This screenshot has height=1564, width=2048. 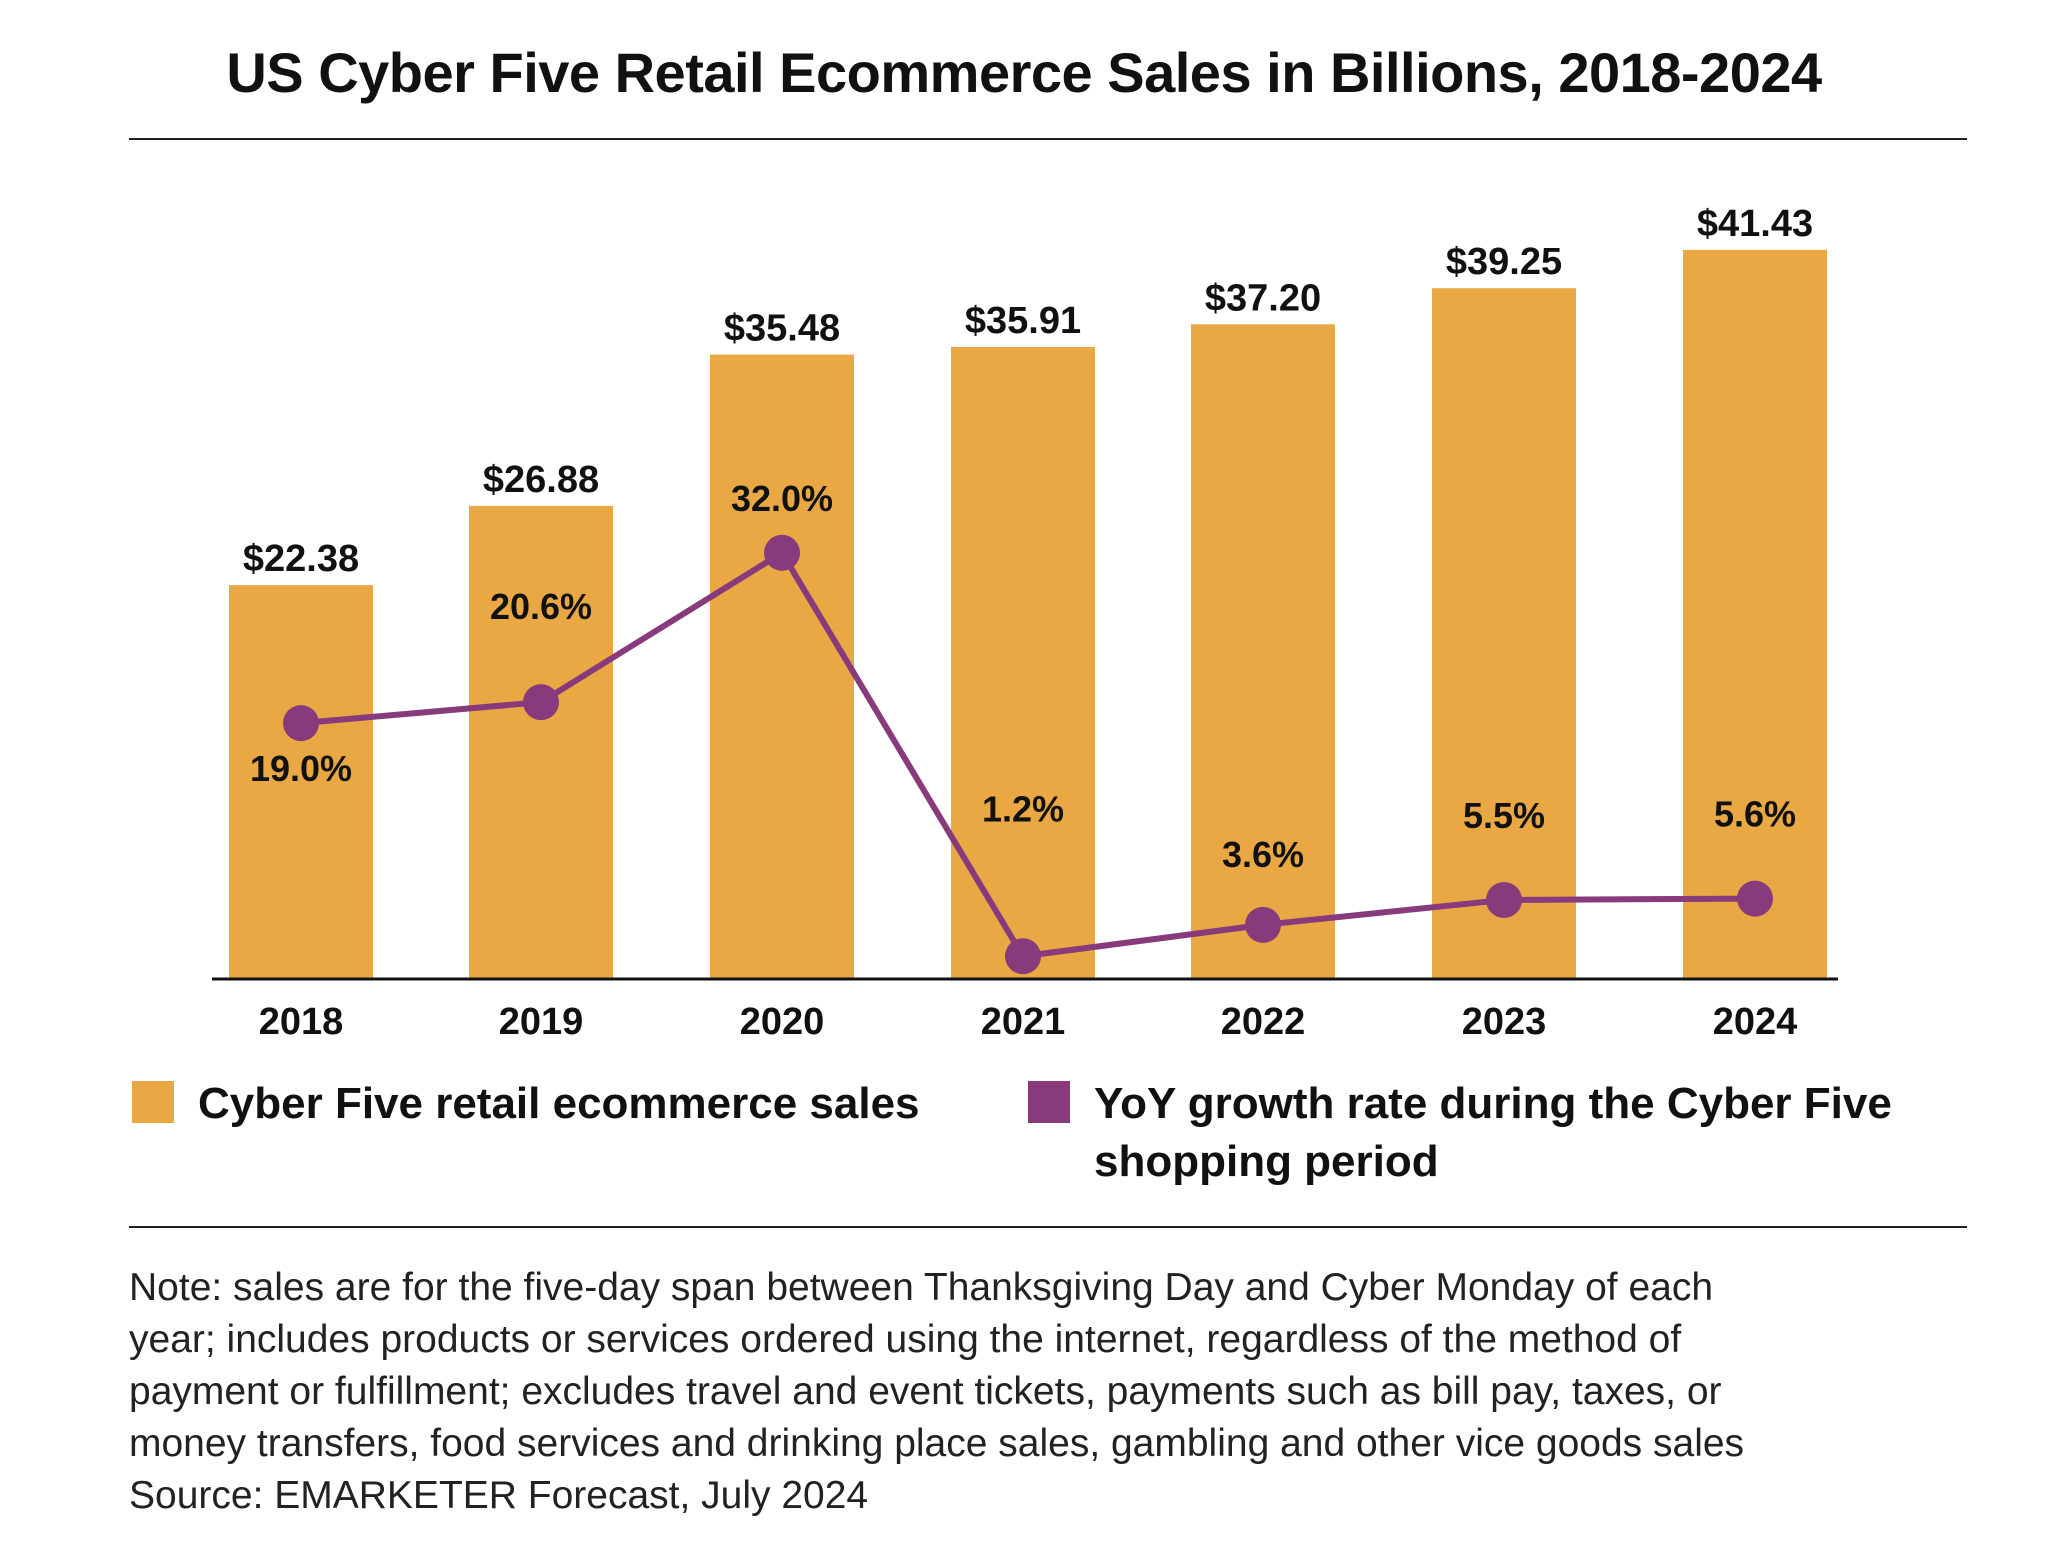 What do you see at coordinates (1755, 898) in the screenshot?
I see `growth-point-2024` at bounding box center [1755, 898].